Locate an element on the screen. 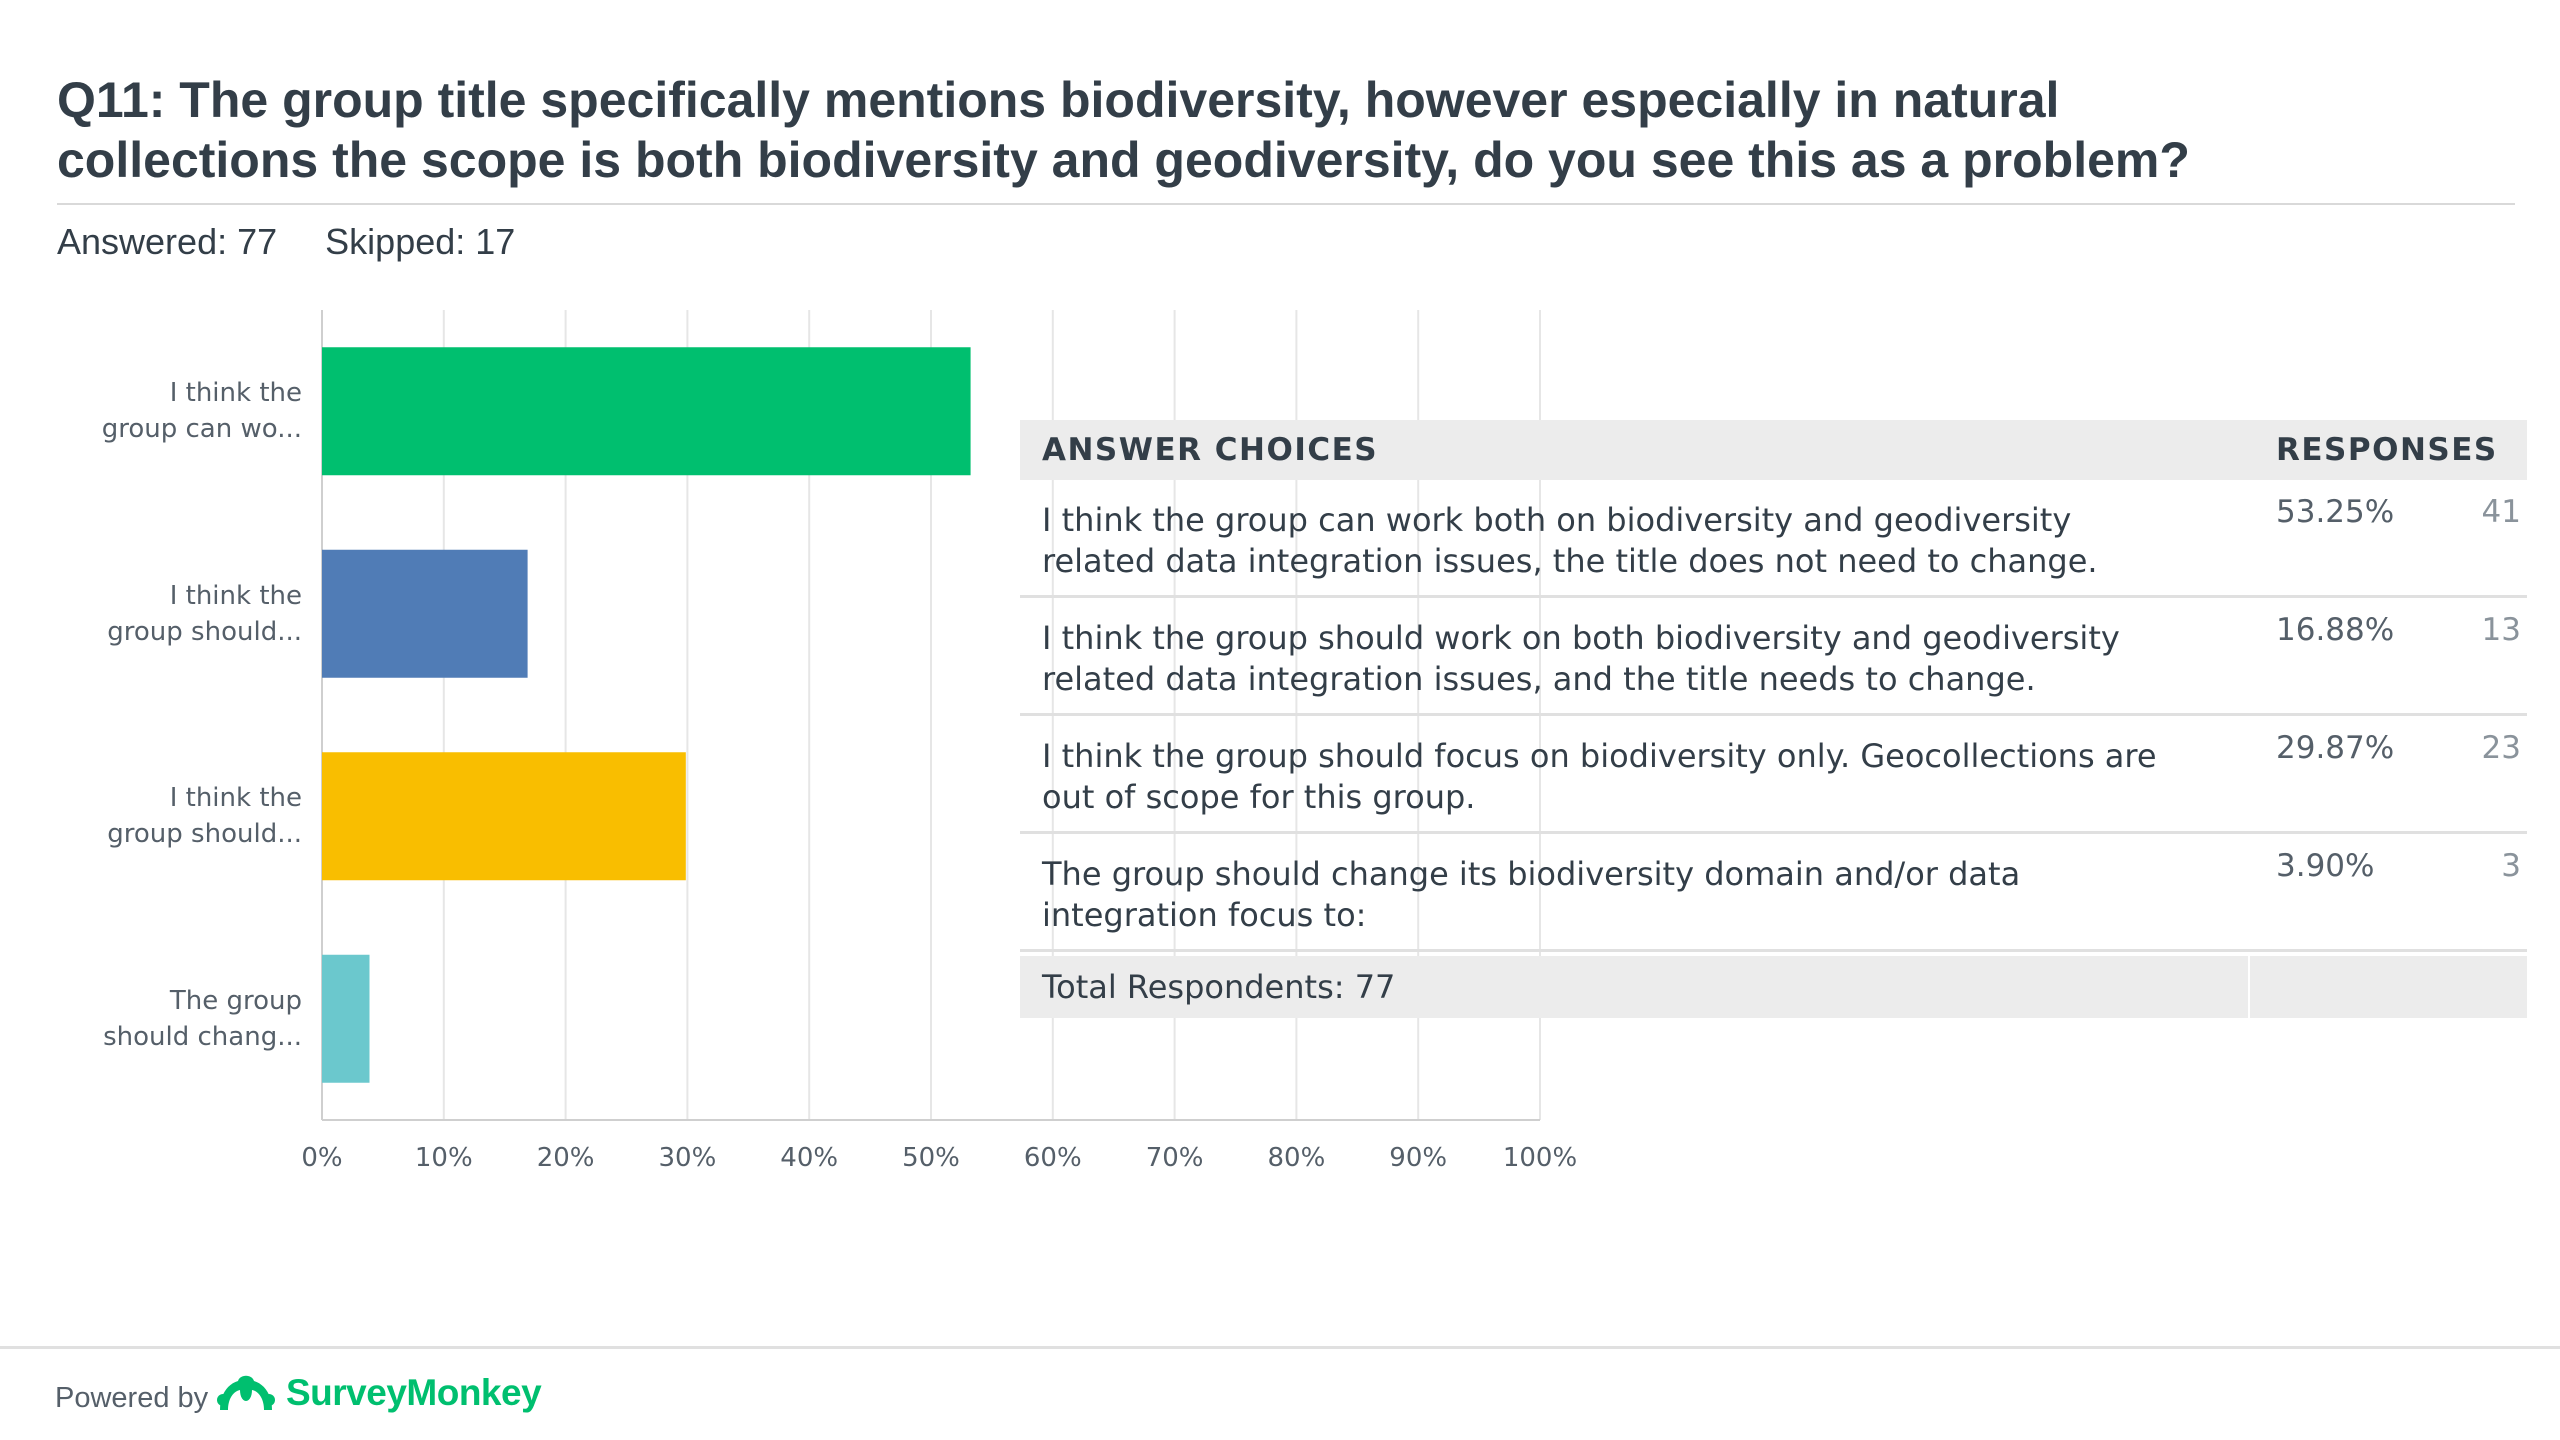 The image size is (2560, 1440). response-percent: 29.87% is located at coordinates (2335, 748).